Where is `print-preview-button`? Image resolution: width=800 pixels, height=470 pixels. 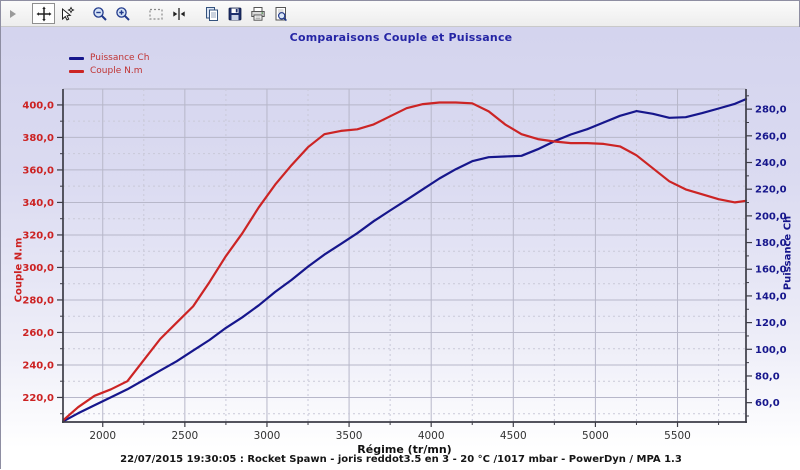
print-preview-button is located at coordinates (280, 13).